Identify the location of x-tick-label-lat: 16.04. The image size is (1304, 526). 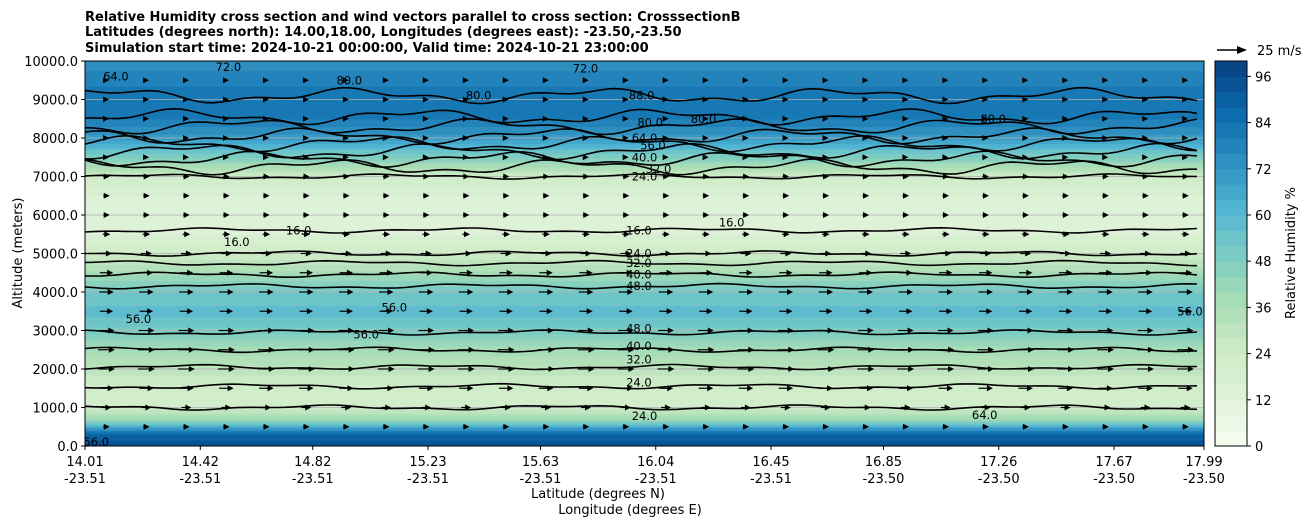
(655, 462).